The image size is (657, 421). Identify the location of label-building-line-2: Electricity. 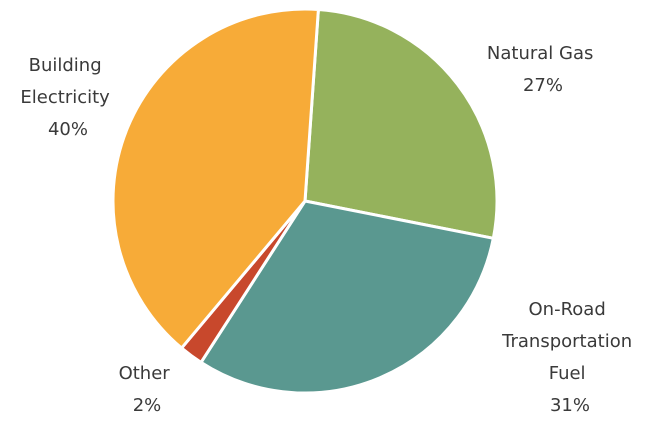
(65, 97).